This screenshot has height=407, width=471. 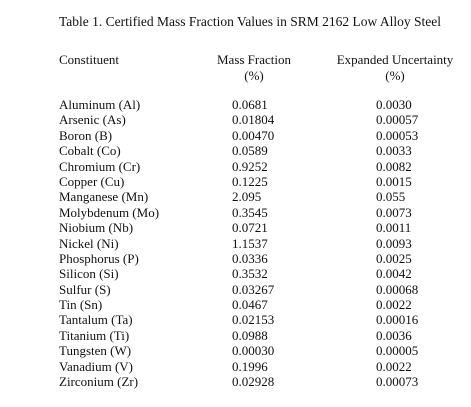 I want to click on uncertainty-cell: 0.00016, so click(x=397, y=320).